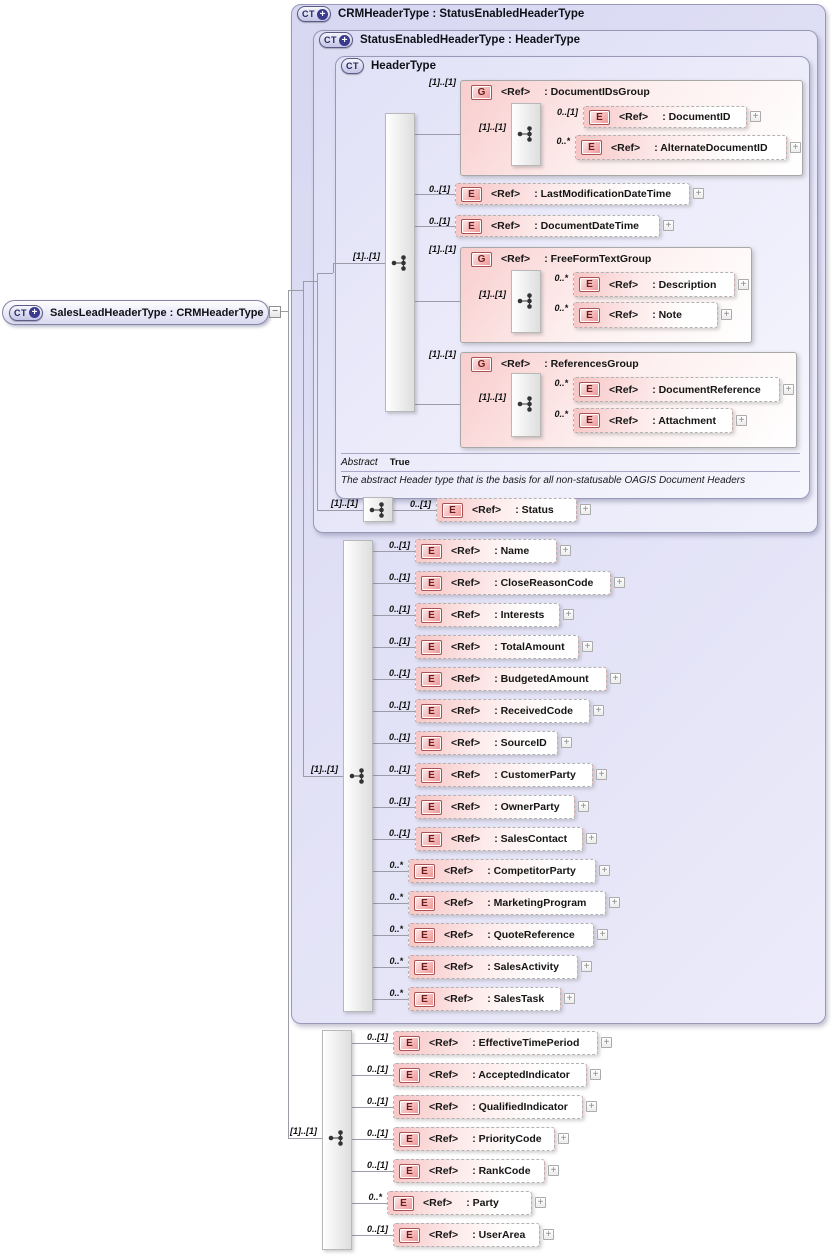  What do you see at coordinates (653, 420) in the screenshot?
I see `element-attachment: E <Ref>: Attachment` at bounding box center [653, 420].